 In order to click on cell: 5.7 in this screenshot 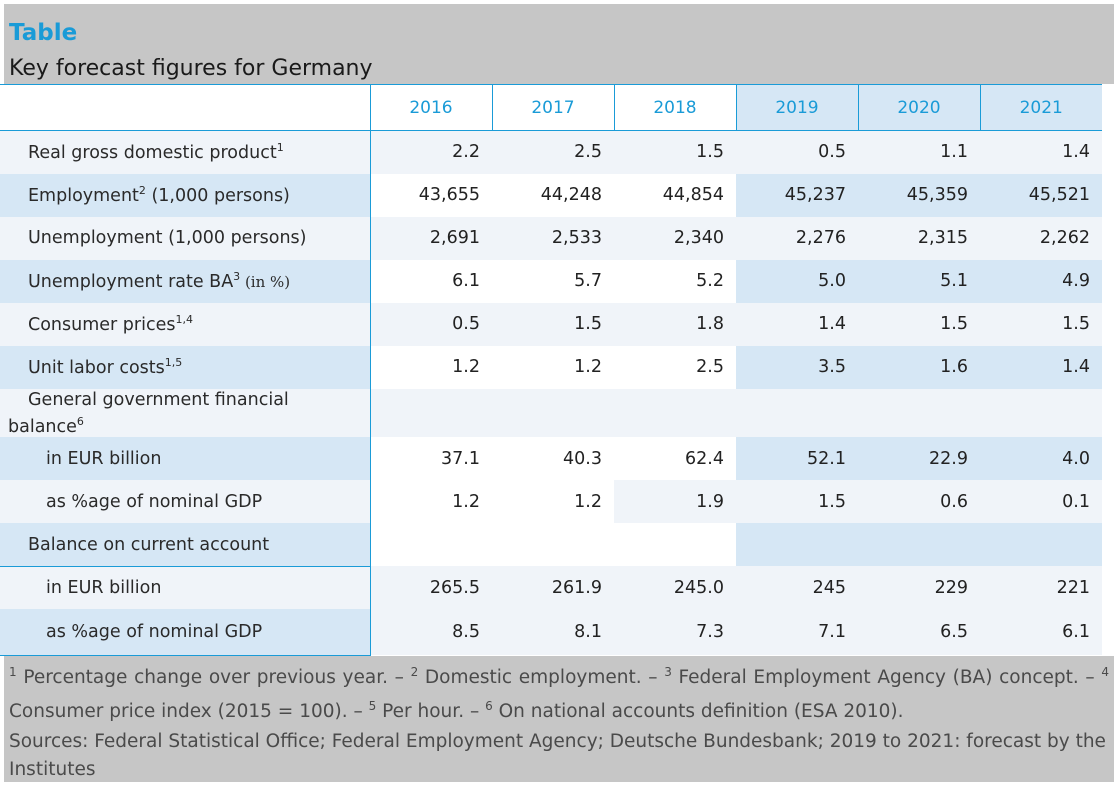, I will do `click(553, 281)`.